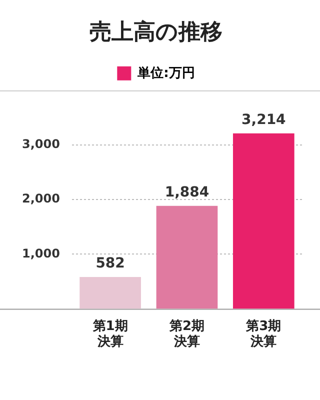 This screenshot has width=320, height=400. What do you see at coordinates (165, 73) in the screenshot?
I see `legend-label: 単位:万円` at bounding box center [165, 73].